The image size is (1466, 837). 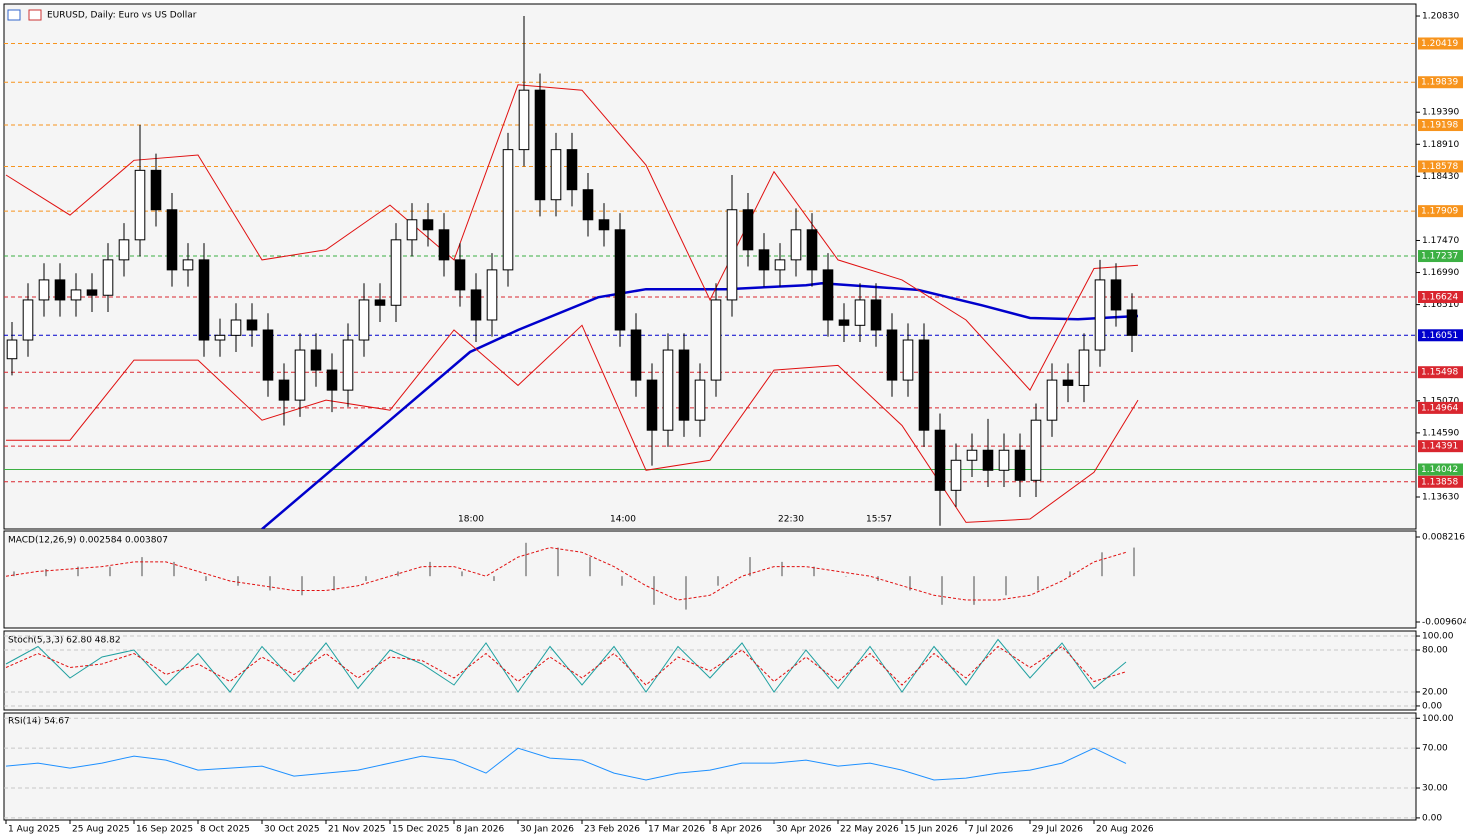 I want to click on x-tick-label: 30 Oct 2025, so click(x=292, y=830).